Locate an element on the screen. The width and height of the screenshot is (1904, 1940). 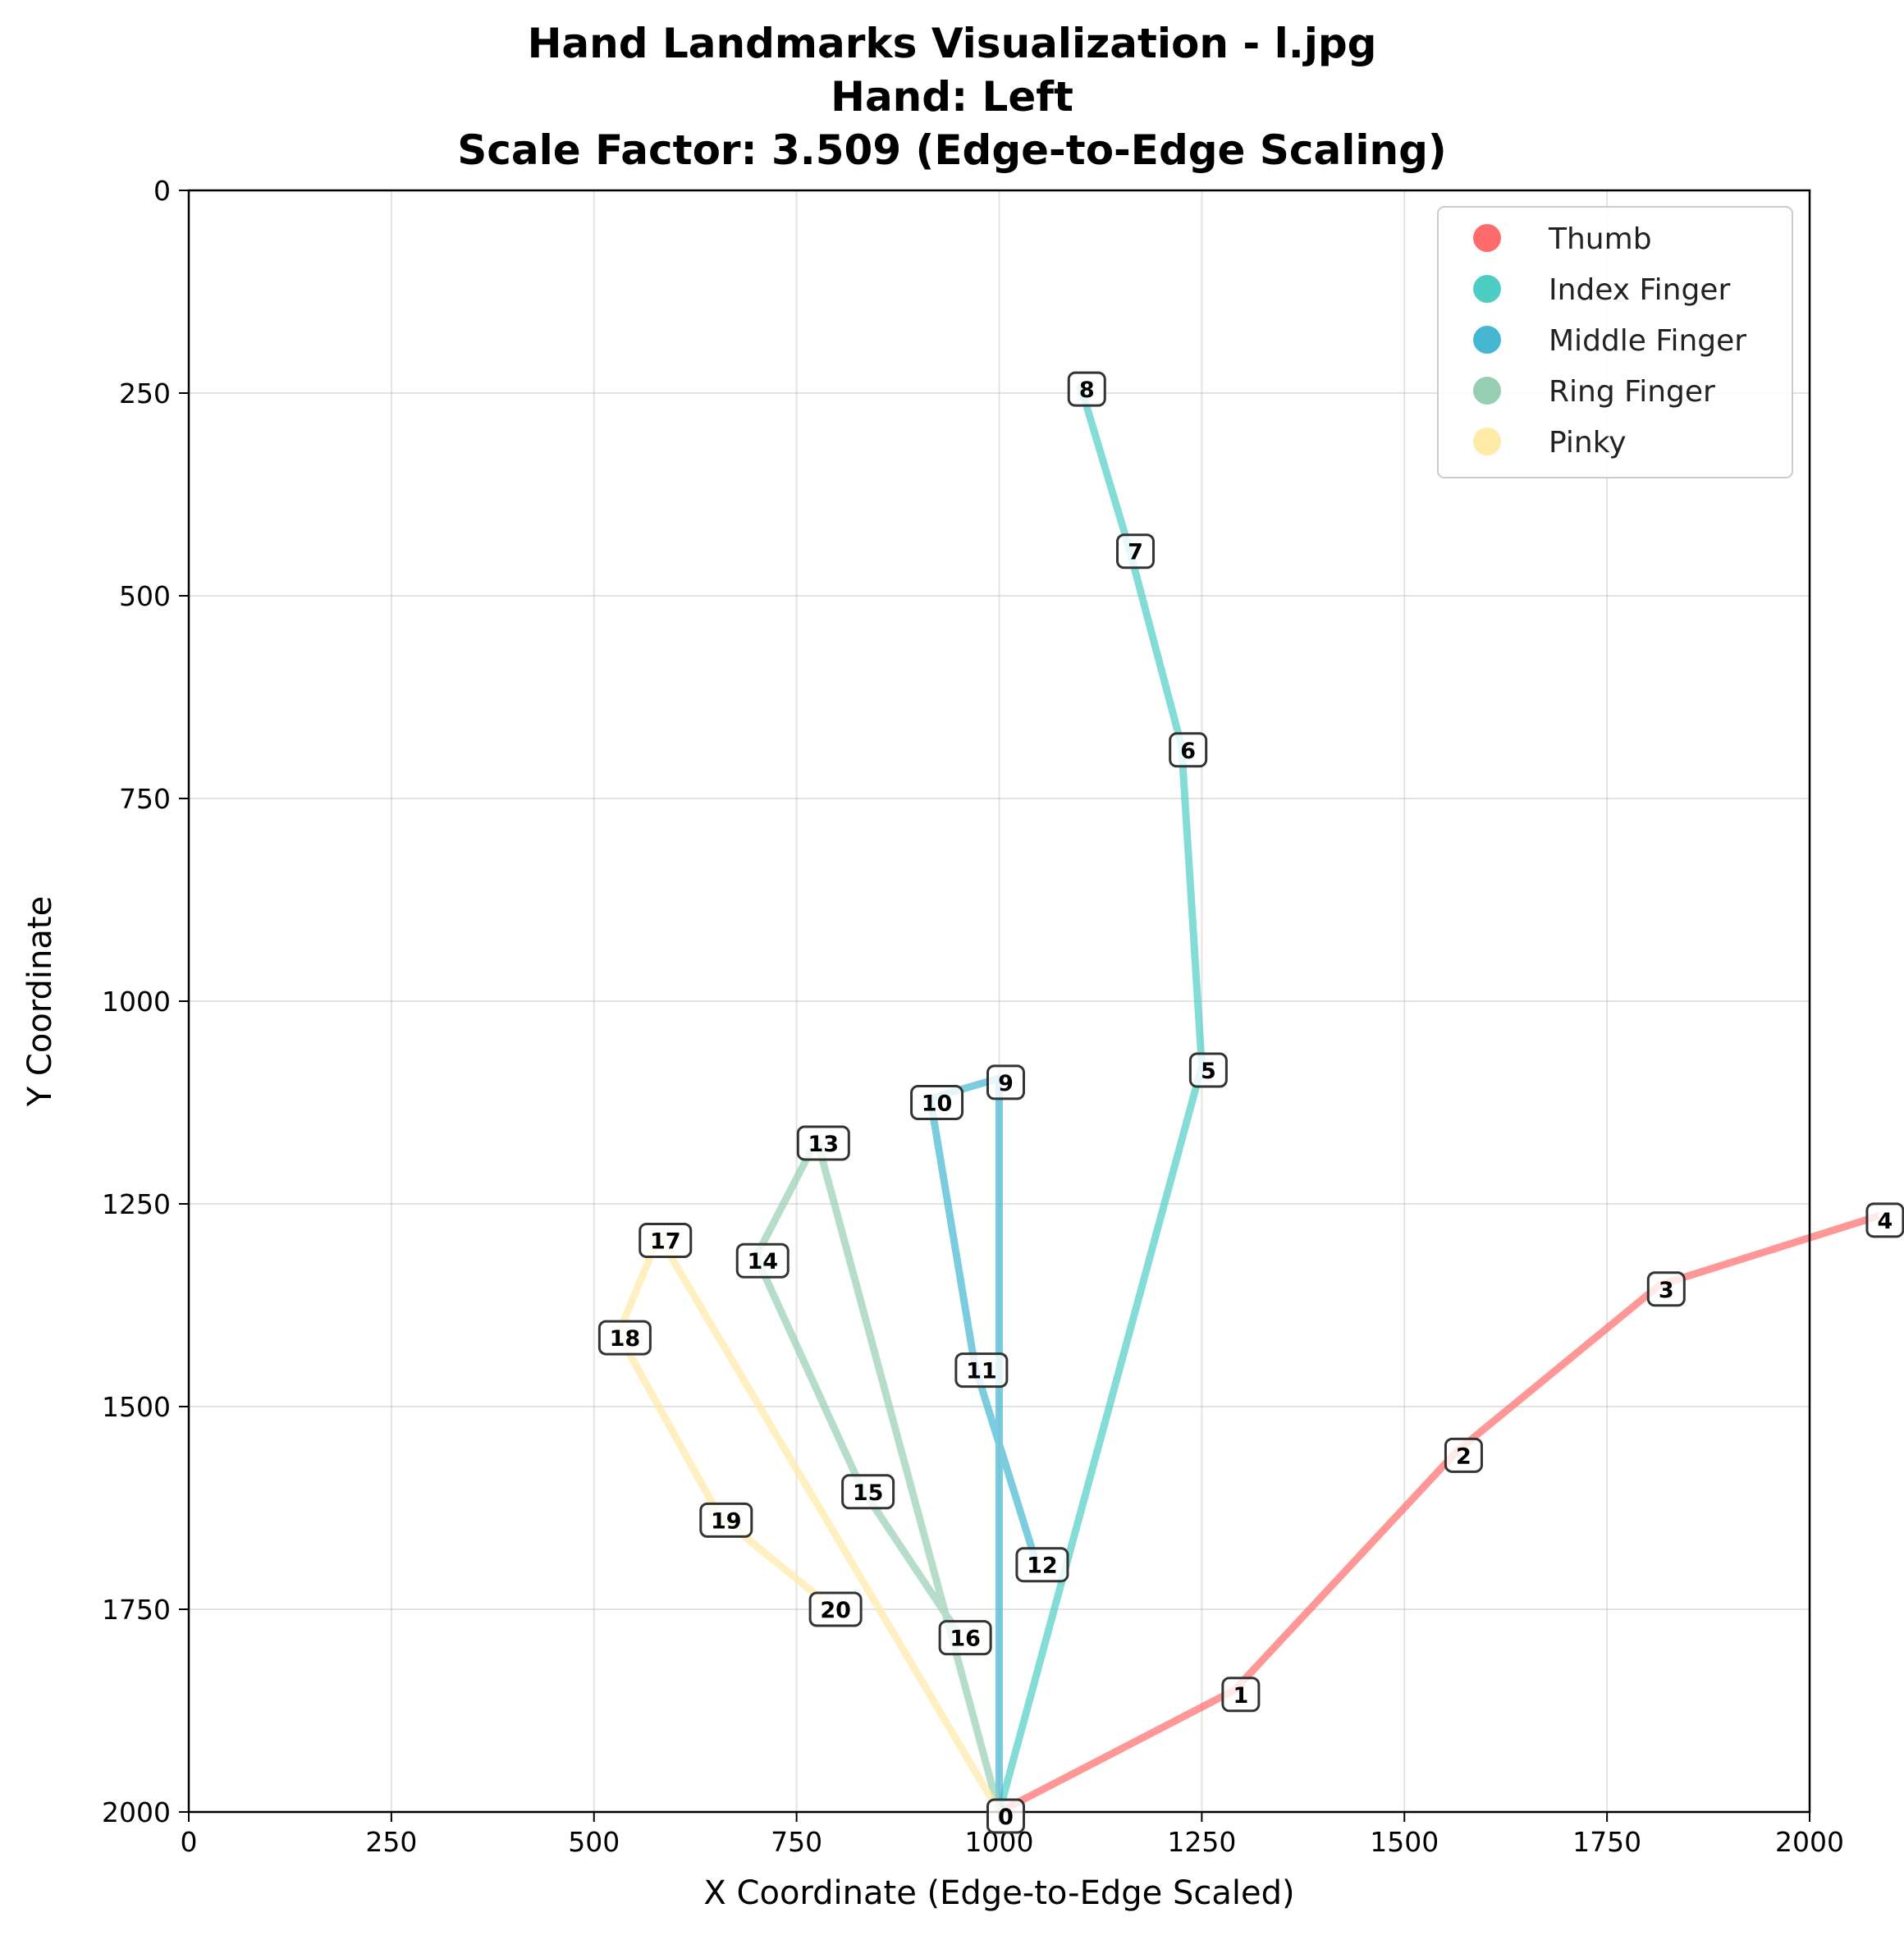
landmark-label-text: 13 is located at coordinates (824, 1144).